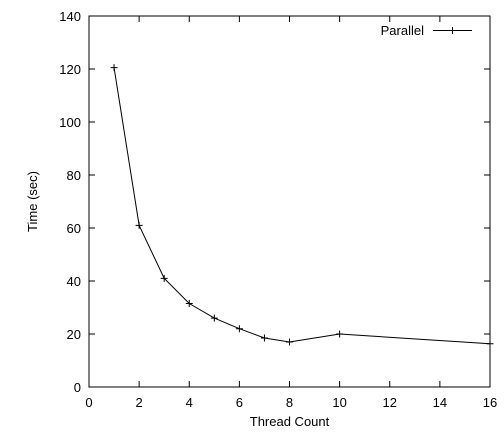 The width and height of the screenshot is (504, 432). What do you see at coordinates (70, 122) in the screenshot?
I see `y-tick-label: 100` at bounding box center [70, 122].